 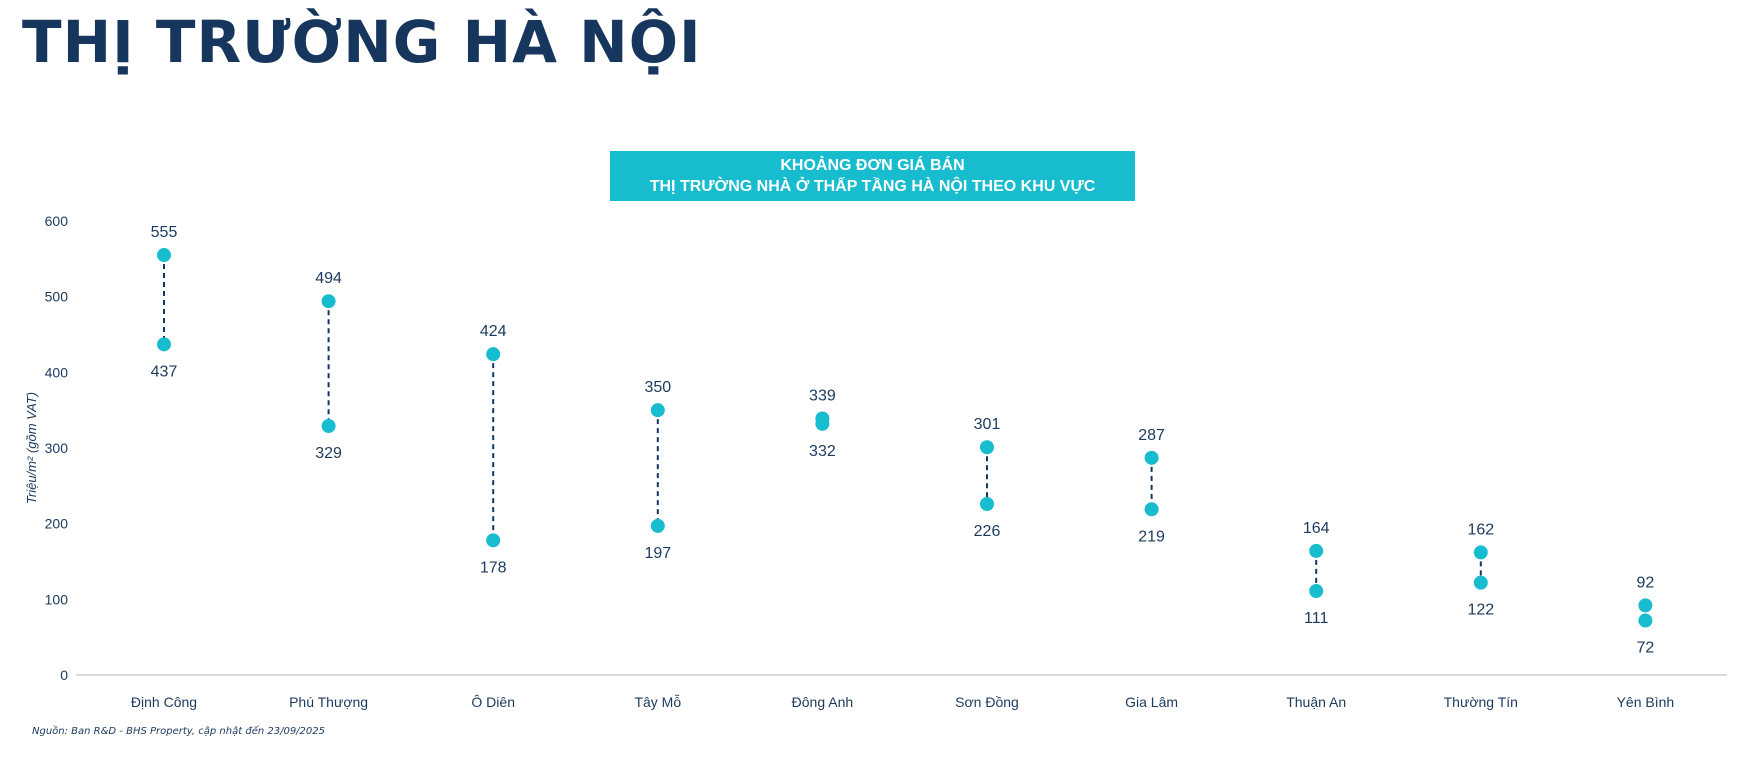 What do you see at coordinates (872, 165) in the screenshot?
I see `chart-title-line-1: KHOẢNG ĐƠN GIÁ BÁN` at bounding box center [872, 165].